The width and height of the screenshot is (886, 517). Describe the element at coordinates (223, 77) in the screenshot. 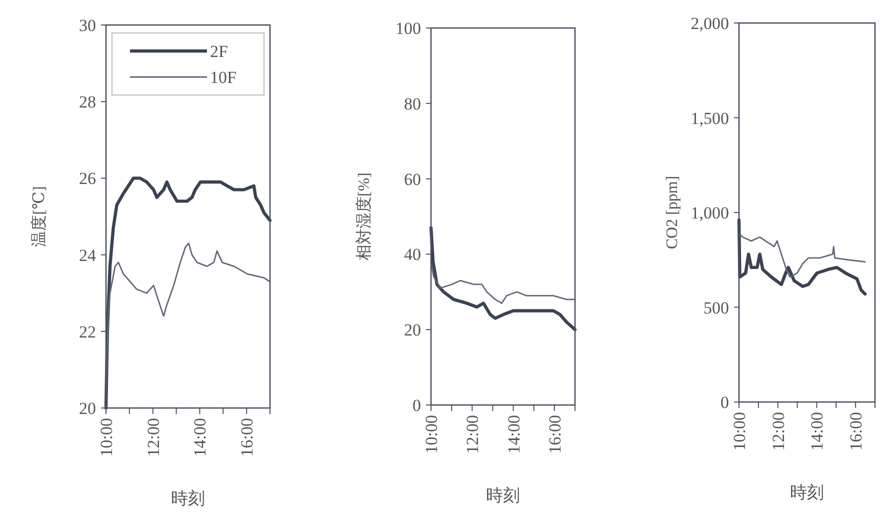

I see `legend-label: 10F` at that location.